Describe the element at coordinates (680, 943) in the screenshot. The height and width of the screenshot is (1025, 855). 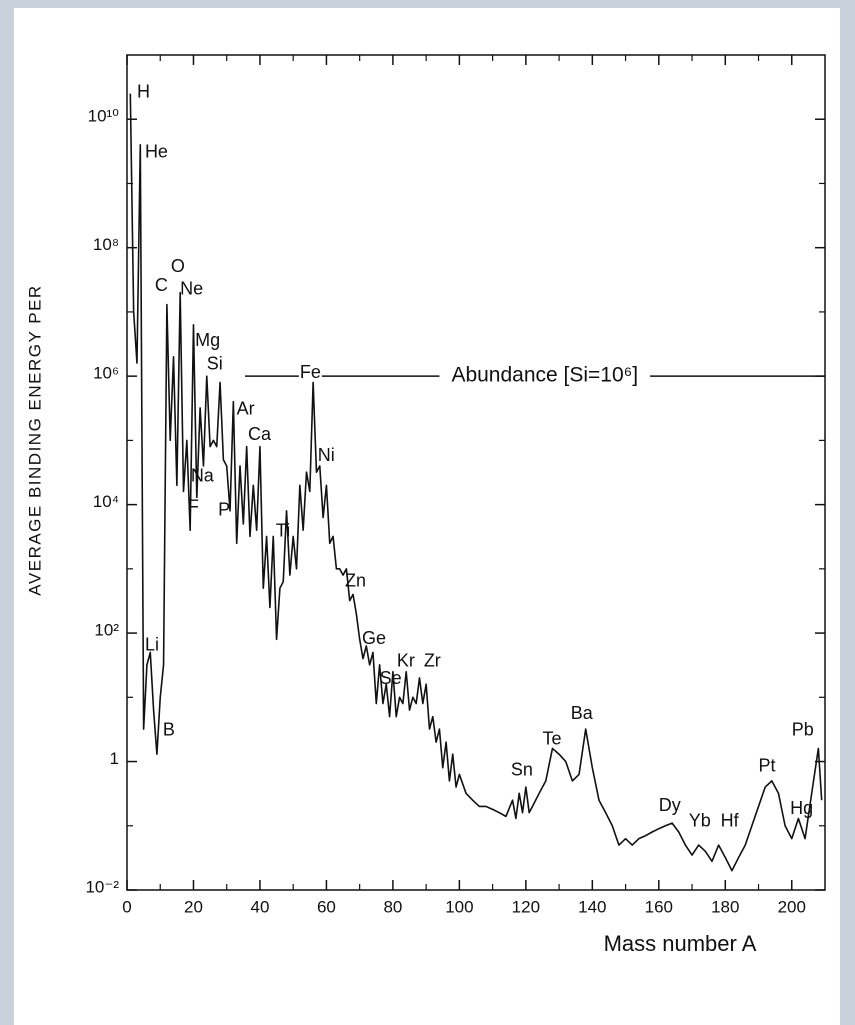
I see `x-axis-label: Mass number A` at that location.